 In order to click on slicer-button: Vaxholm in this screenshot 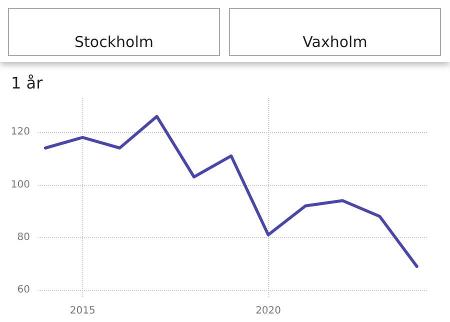, I will do `click(335, 32)`.